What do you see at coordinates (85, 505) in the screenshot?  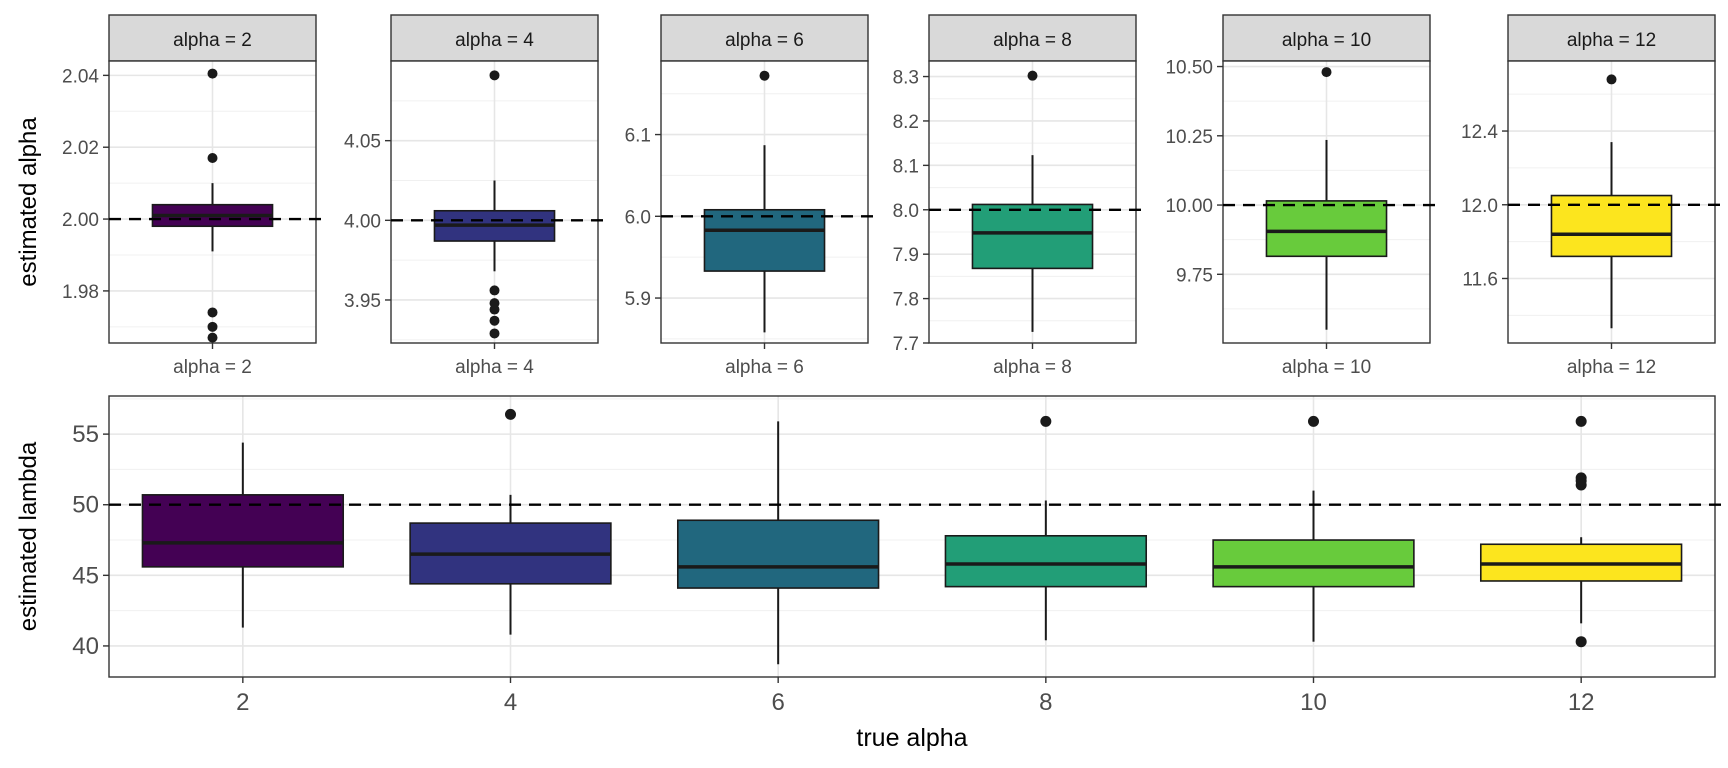 I see `y-tick-label: 50` at bounding box center [85, 505].